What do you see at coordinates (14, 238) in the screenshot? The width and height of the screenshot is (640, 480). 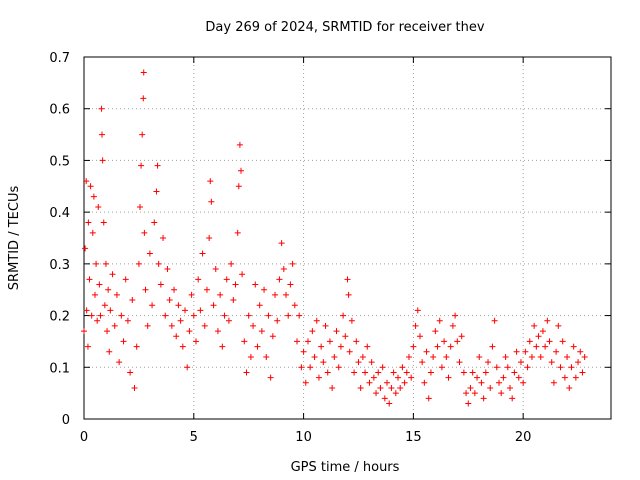 I see `y-axis-label: SRMTID / TECUs` at bounding box center [14, 238].